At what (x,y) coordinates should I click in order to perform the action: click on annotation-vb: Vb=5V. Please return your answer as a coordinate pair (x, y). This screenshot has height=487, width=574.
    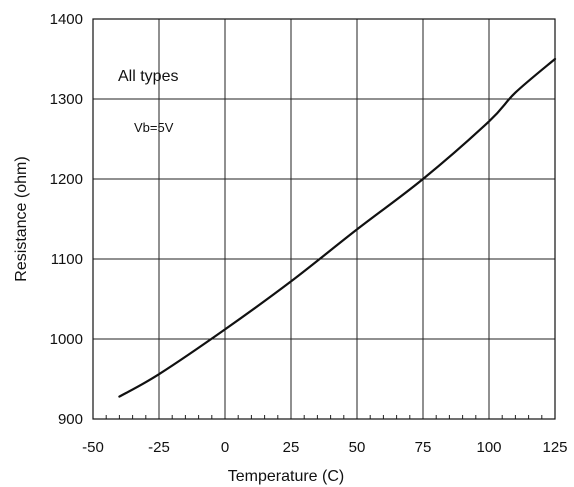
    Looking at the image, I should click on (154, 127).